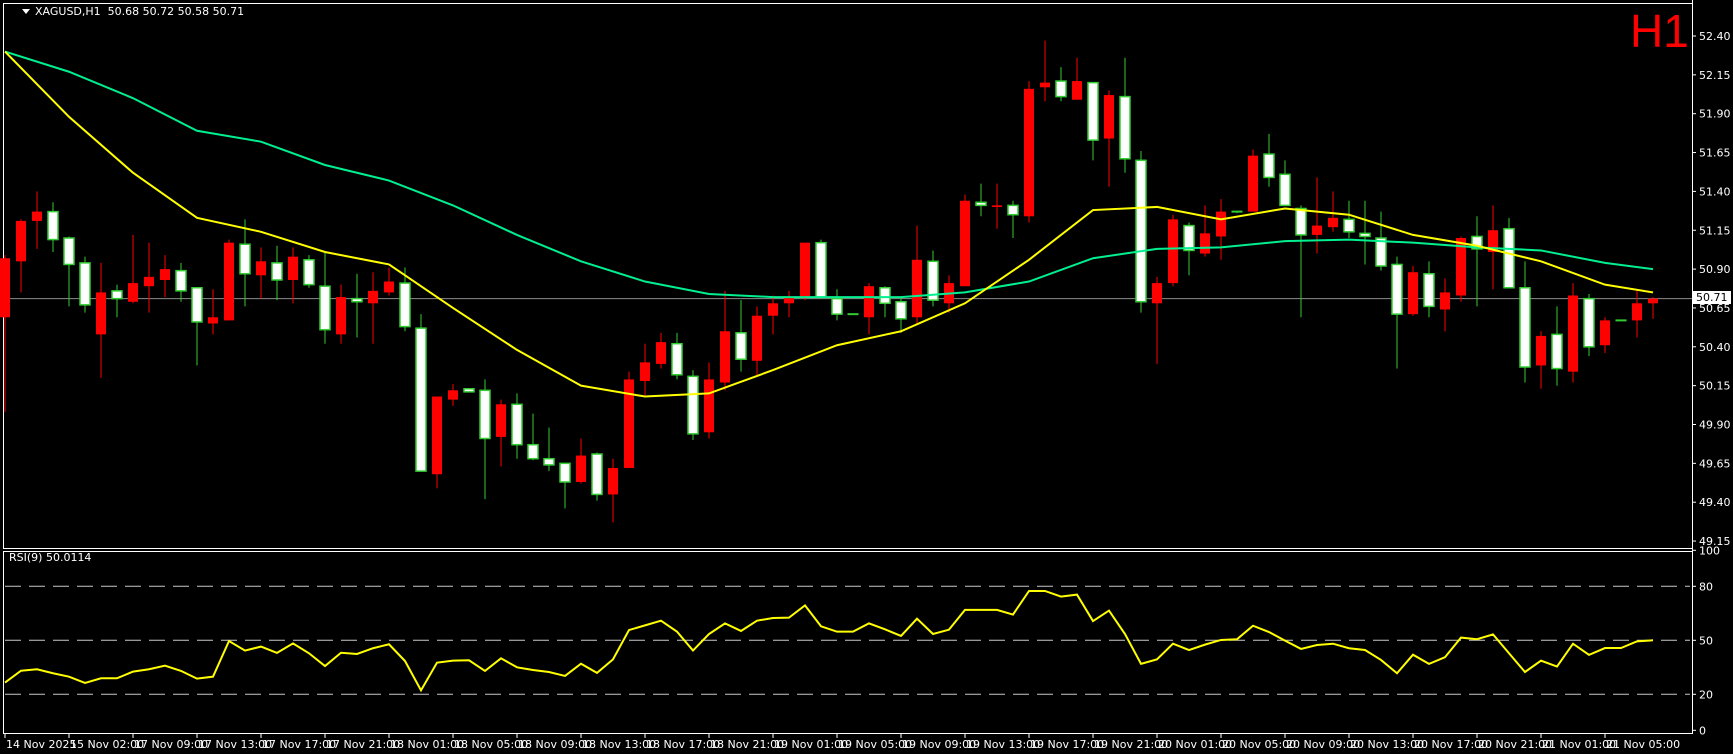 This screenshot has height=754, width=1733. Describe the element at coordinates (1709, 550) in the screenshot. I see `rsi-tick-label: 100` at that location.